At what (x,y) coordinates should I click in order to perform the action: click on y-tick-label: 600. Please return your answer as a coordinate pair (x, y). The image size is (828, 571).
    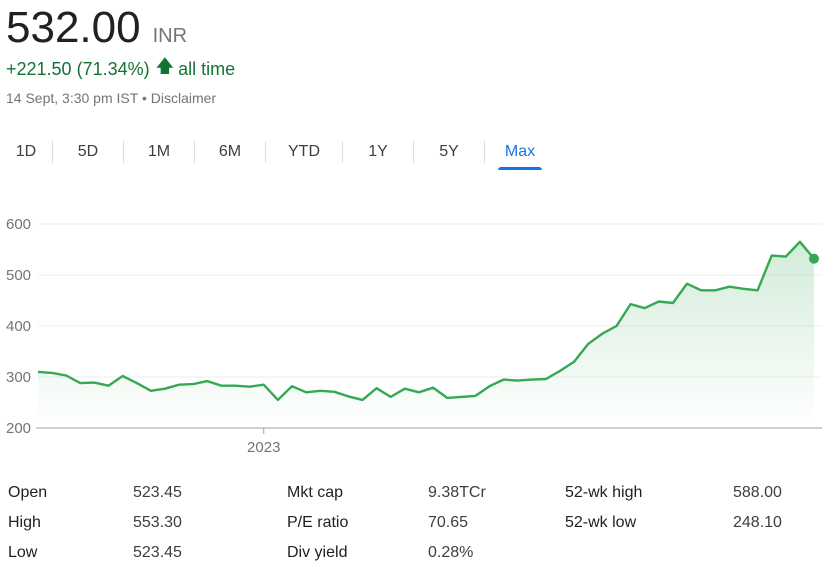
    Looking at the image, I should click on (18, 224).